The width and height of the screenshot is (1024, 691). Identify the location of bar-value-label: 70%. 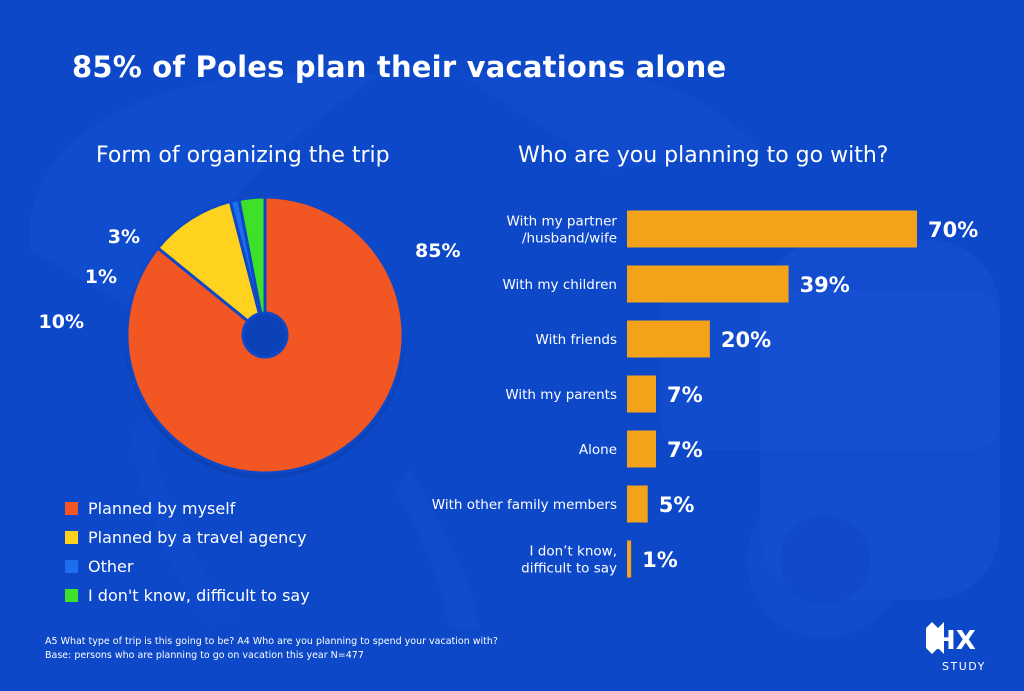
(953, 230).